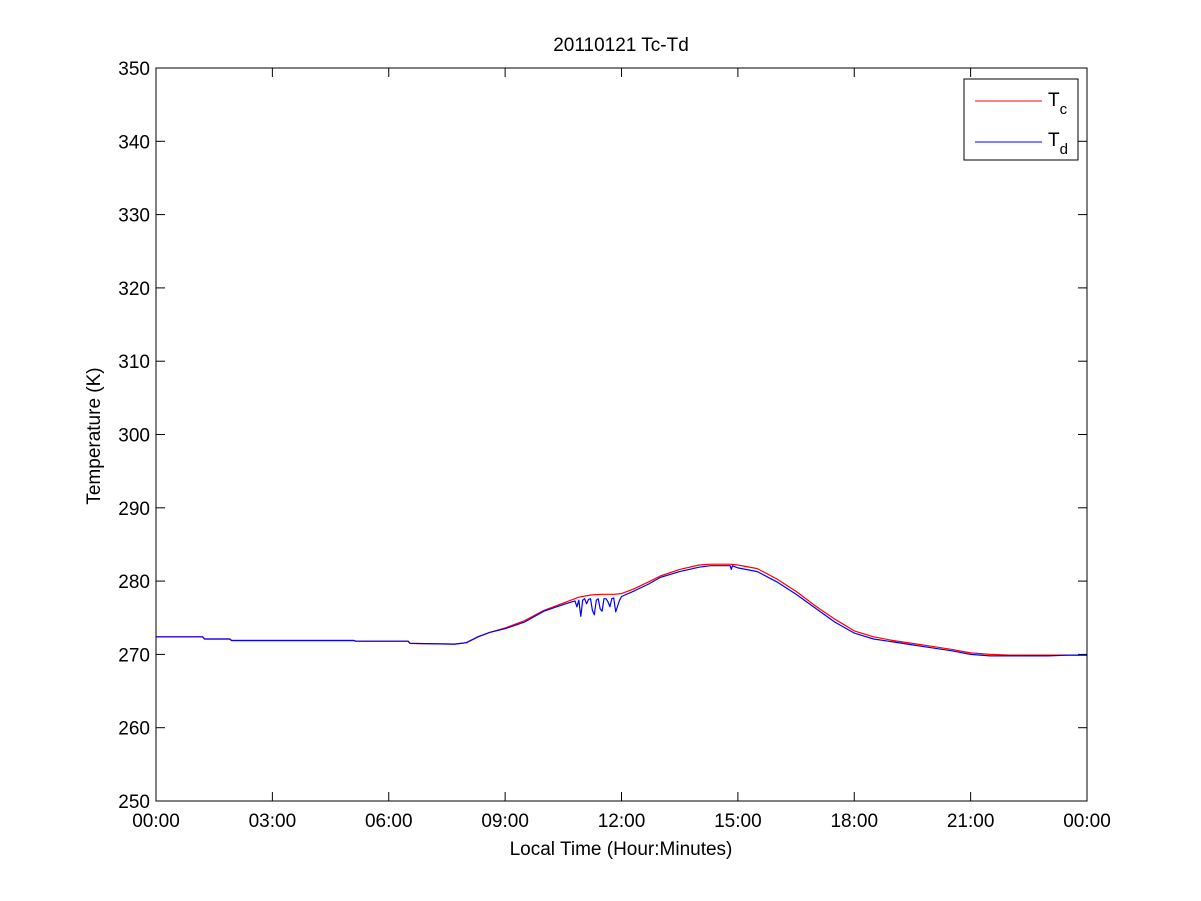  What do you see at coordinates (971, 821) in the screenshot?
I see `x-tick-label: 21:00` at bounding box center [971, 821].